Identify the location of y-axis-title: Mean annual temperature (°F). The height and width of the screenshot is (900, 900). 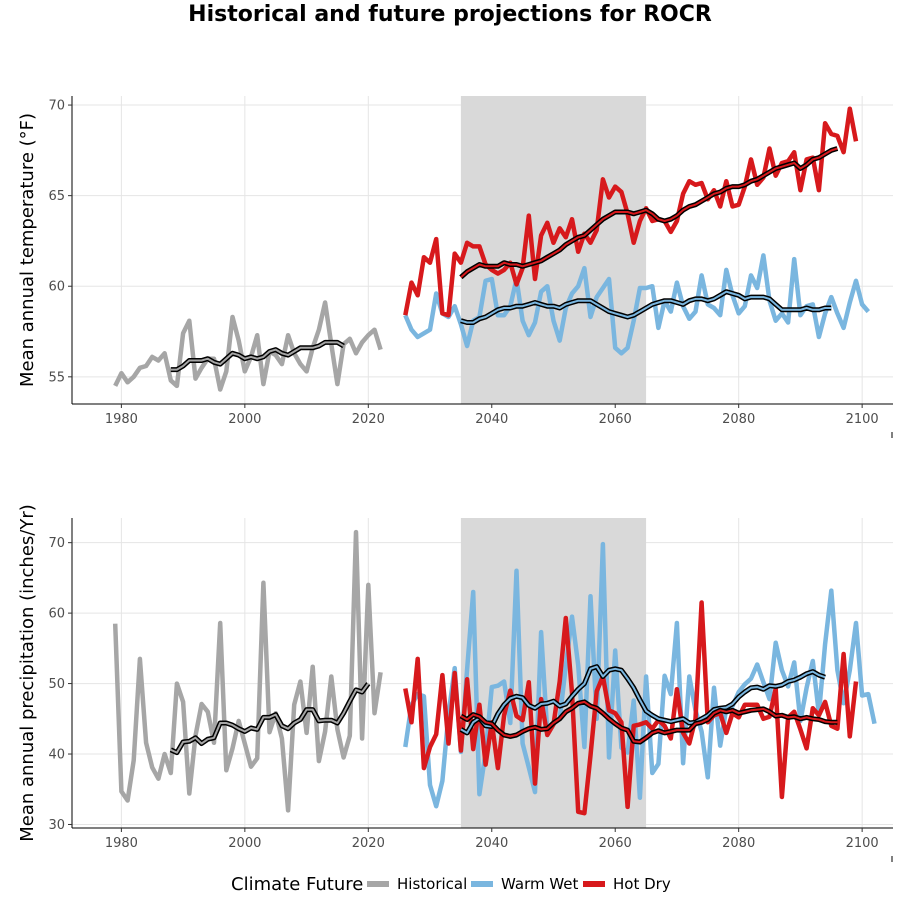
(27, 250).